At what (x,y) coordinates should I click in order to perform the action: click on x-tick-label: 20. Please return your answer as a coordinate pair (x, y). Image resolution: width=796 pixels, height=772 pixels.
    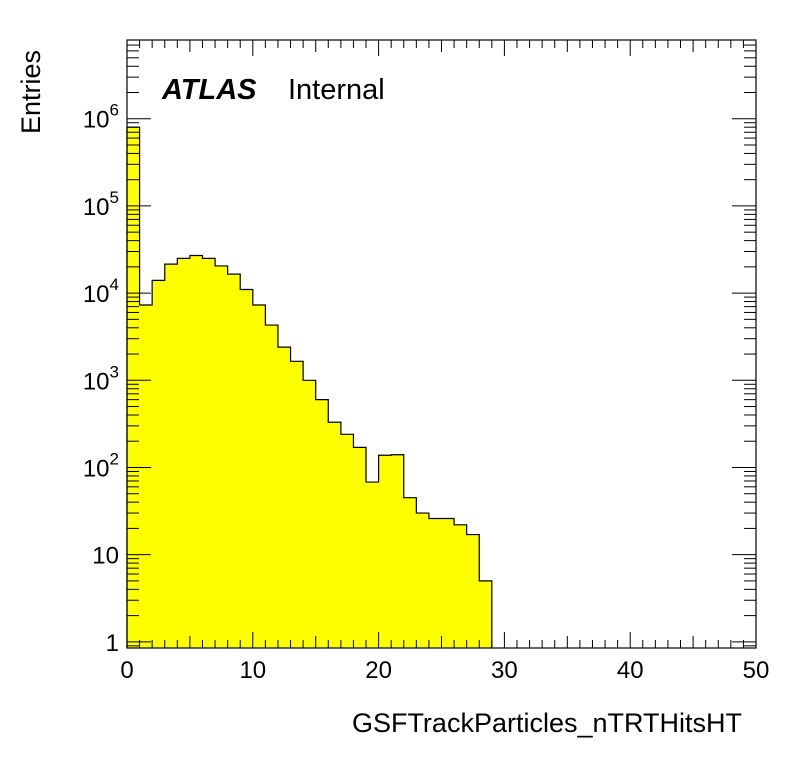
    Looking at the image, I should click on (378, 670).